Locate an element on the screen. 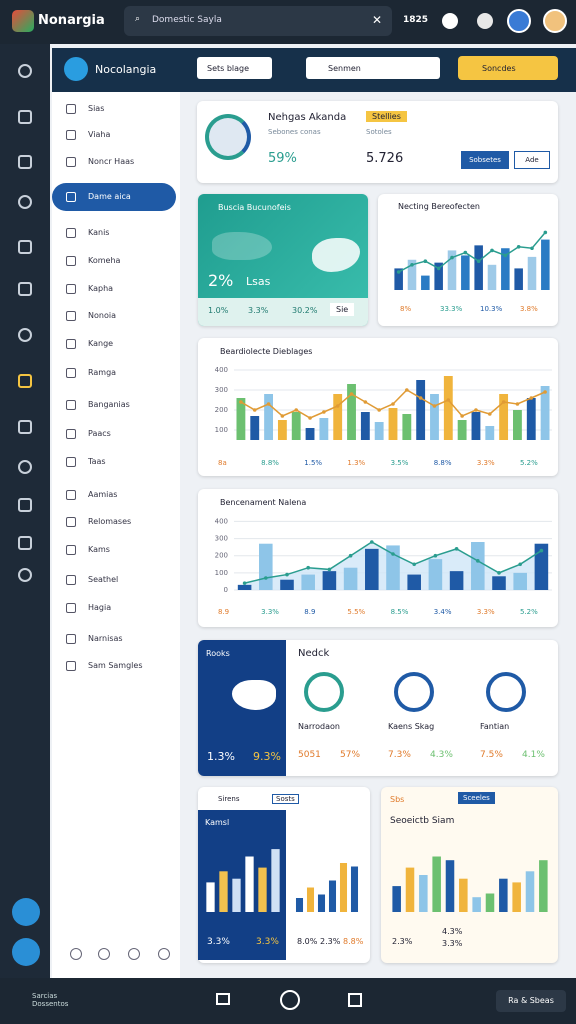 The height and width of the screenshot is (1024, 576). header-search is located at coordinates (373, 68).